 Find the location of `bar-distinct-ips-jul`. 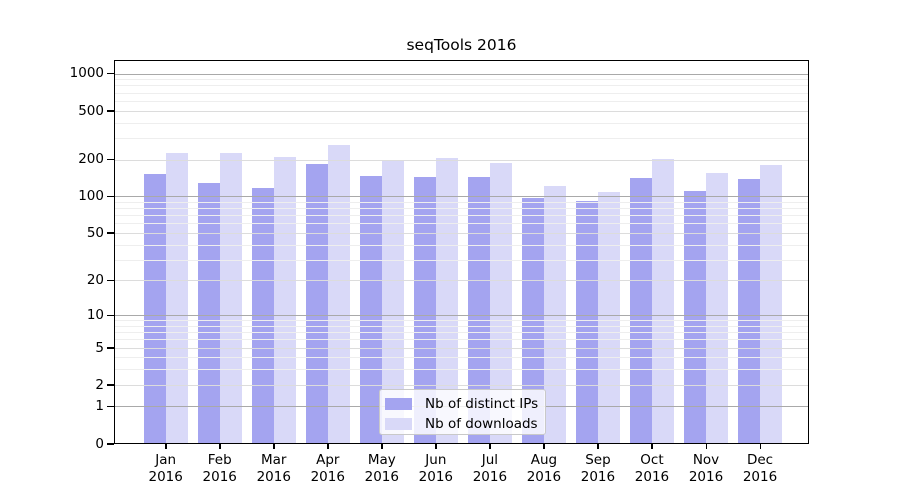

bar-distinct-ips-jul is located at coordinates (478, 310).